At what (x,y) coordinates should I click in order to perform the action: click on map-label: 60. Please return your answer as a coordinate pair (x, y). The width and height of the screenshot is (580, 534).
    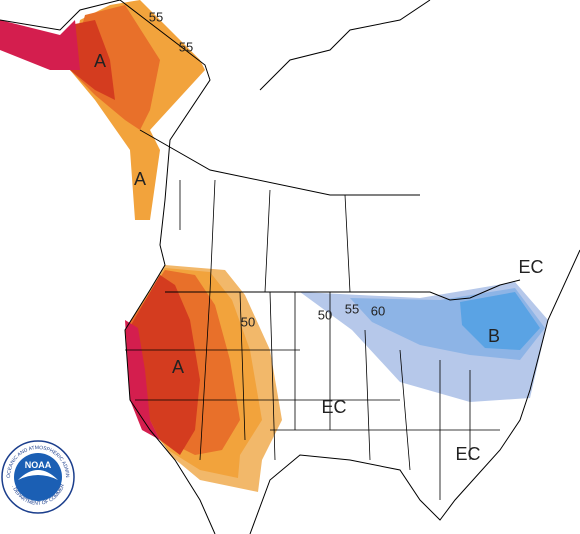
    Looking at the image, I should click on (378, 310).